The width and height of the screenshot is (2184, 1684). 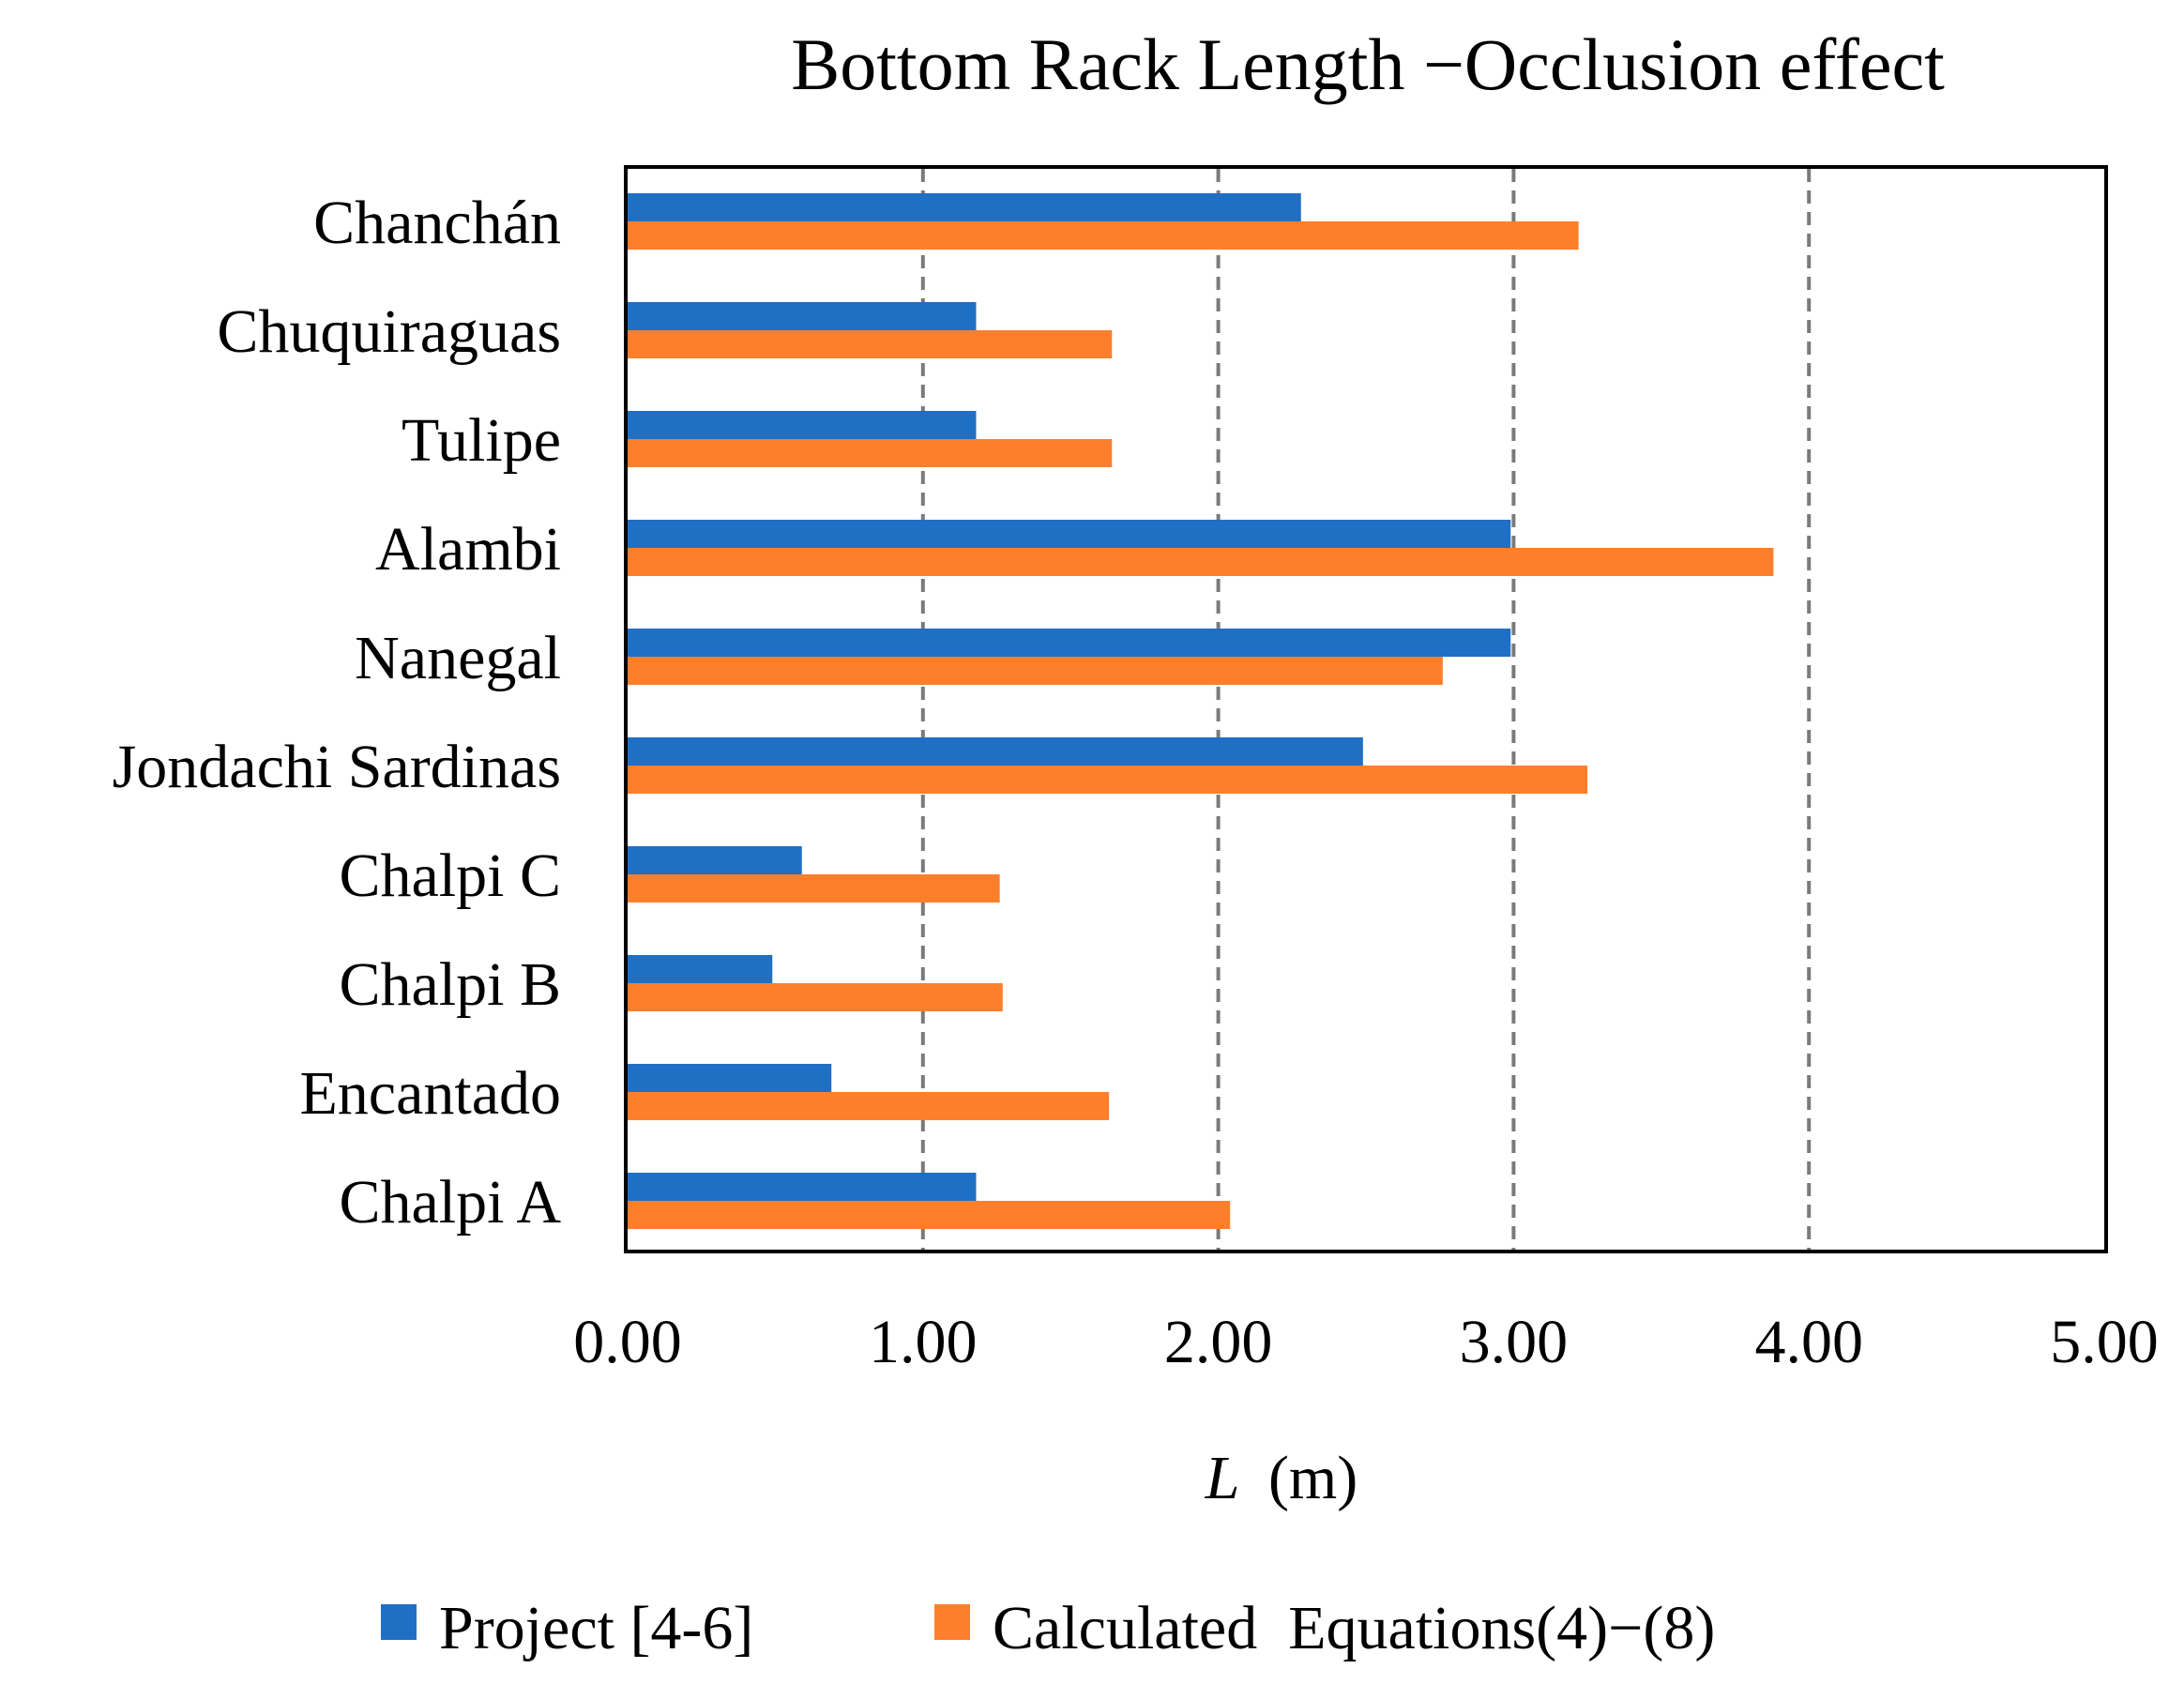 I want to click on x-tick-label: 5.00, so click(x=2104, y=1342).